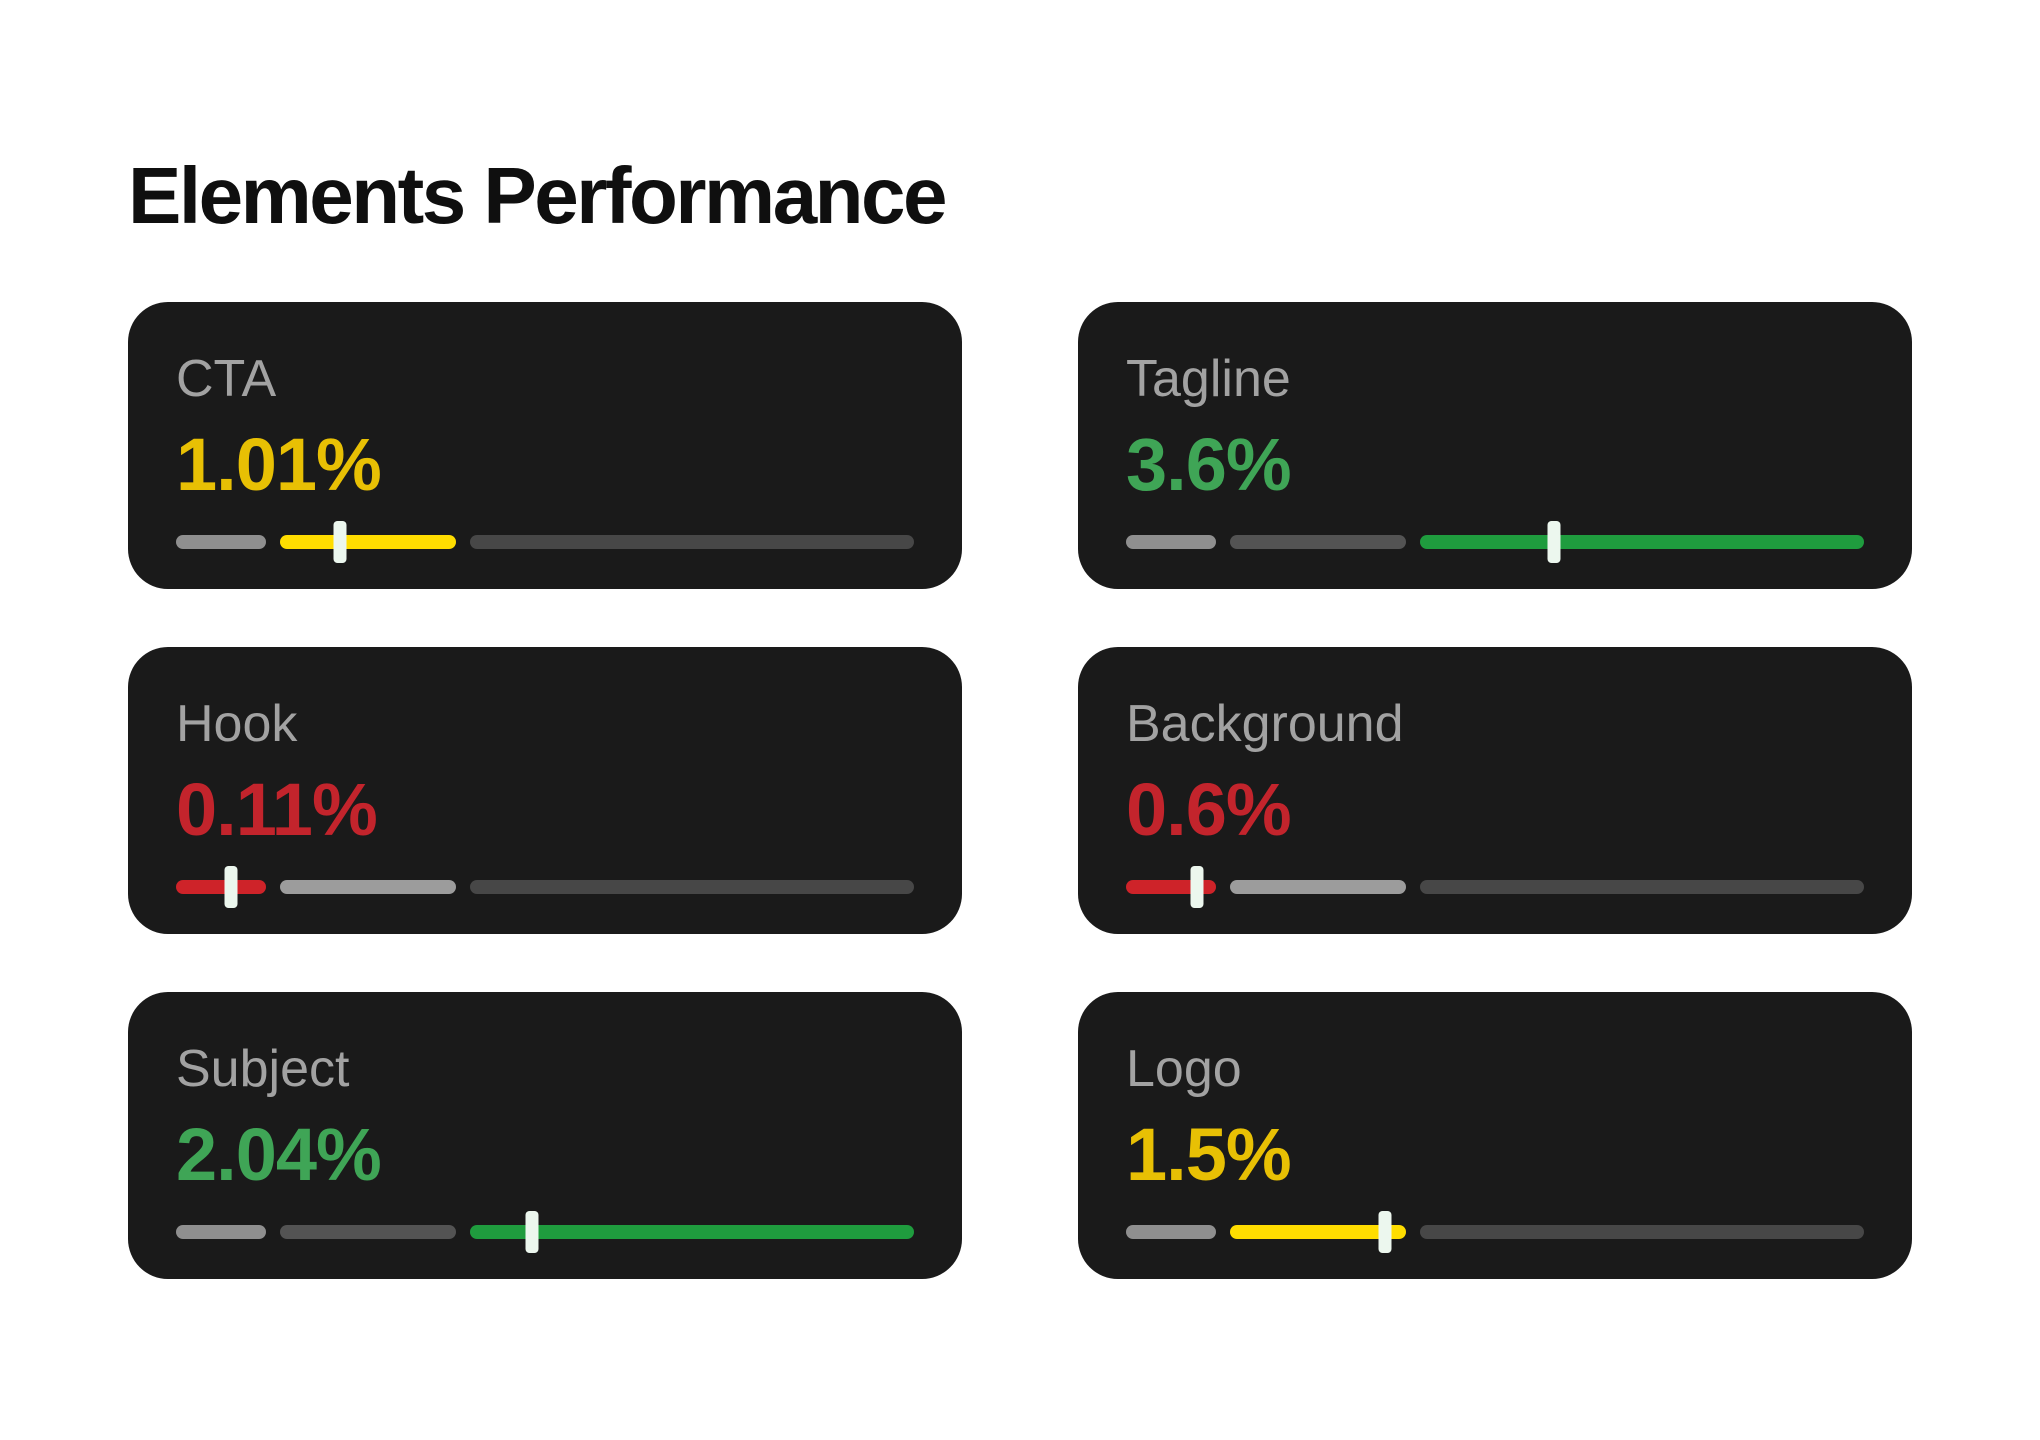 The image size is (2040, 1440). Describe the element at coordinates (1495, 445) in the screenshot. I see `metric-card-tagline: Tagline 3.6%` at that location.